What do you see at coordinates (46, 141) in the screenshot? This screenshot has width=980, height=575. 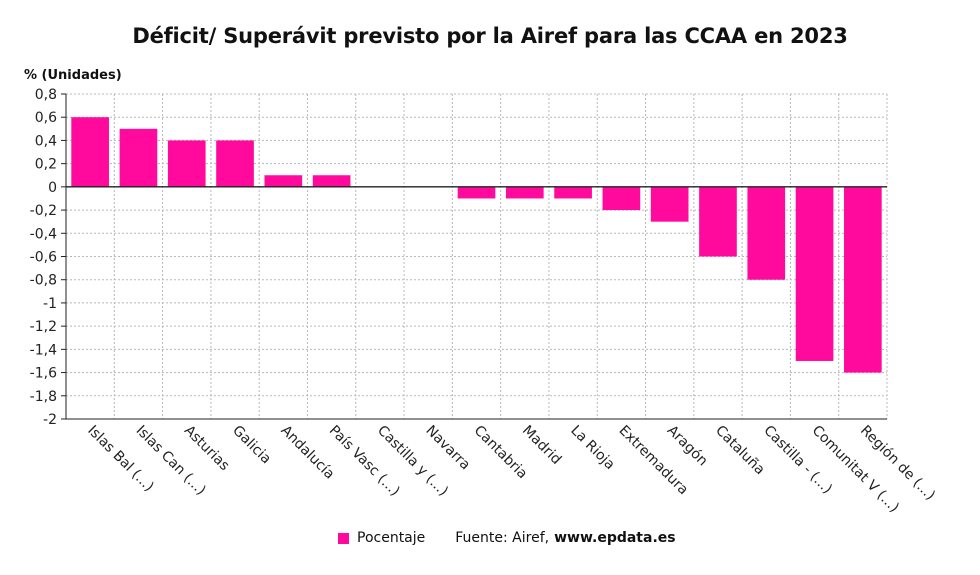 I see `y-tick-label: 0,4` at bounding box center [46, 141].